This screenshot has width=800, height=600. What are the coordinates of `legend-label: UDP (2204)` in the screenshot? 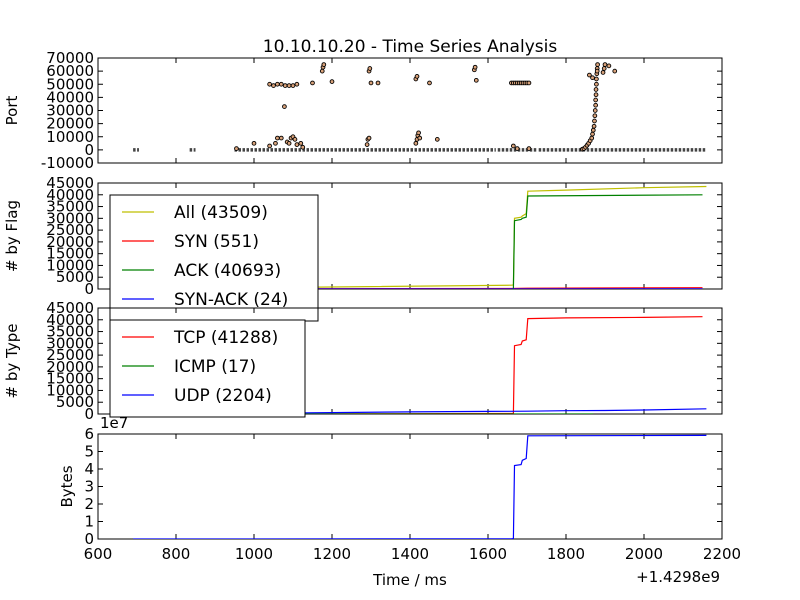 It's located at (223, 396).